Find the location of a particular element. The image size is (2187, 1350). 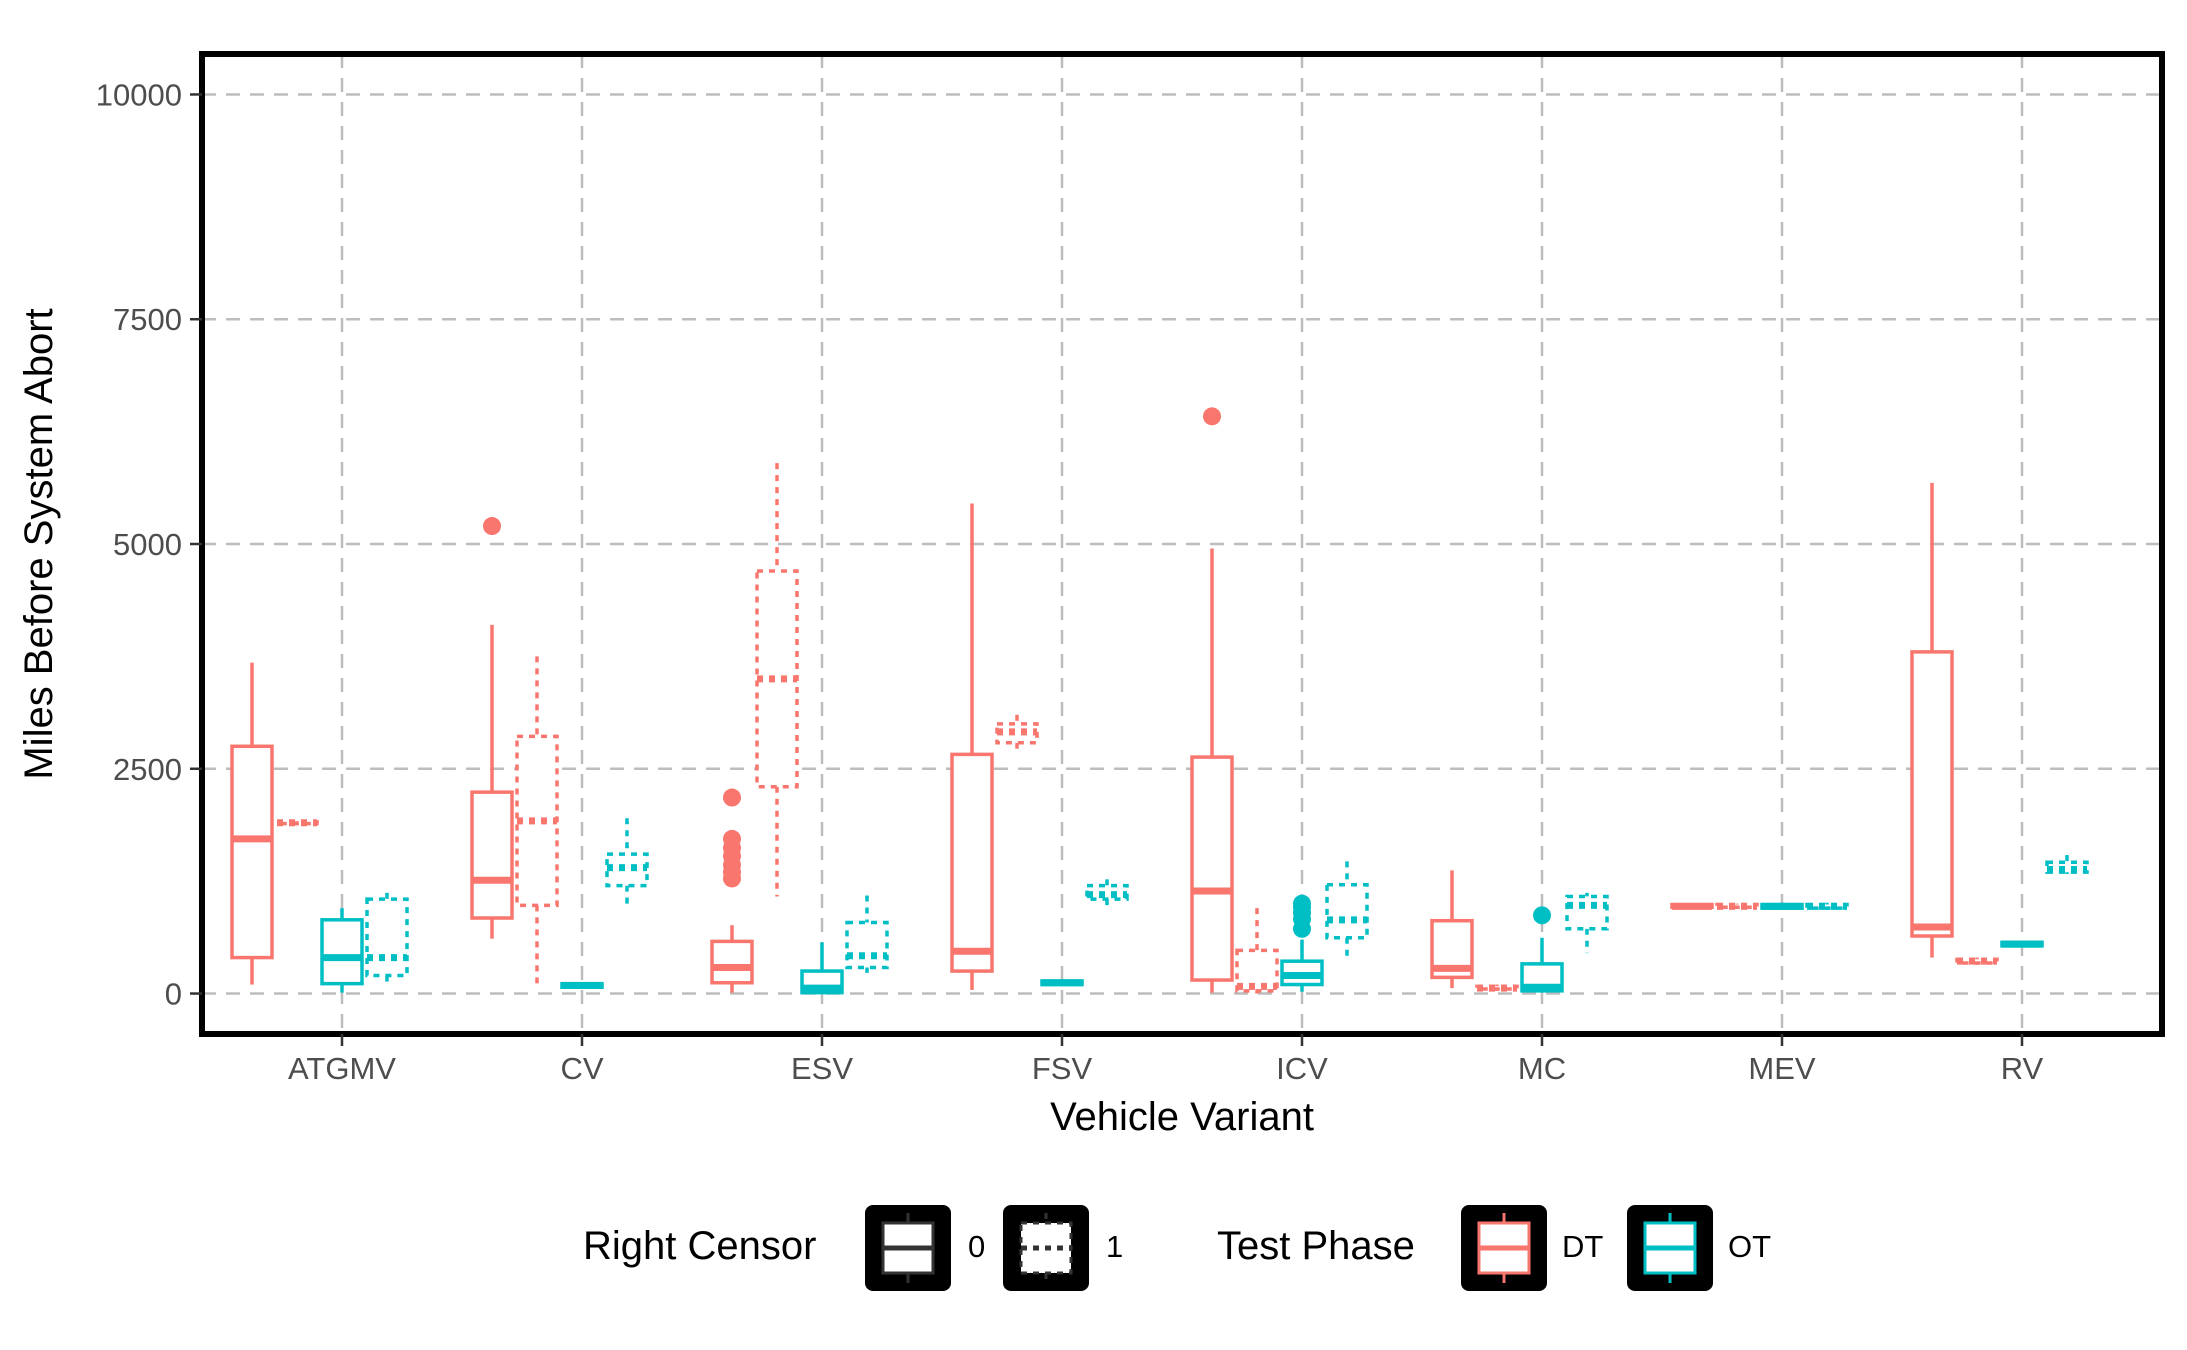

legend-label-dt: DT is located at coordinates (1582, 1246).